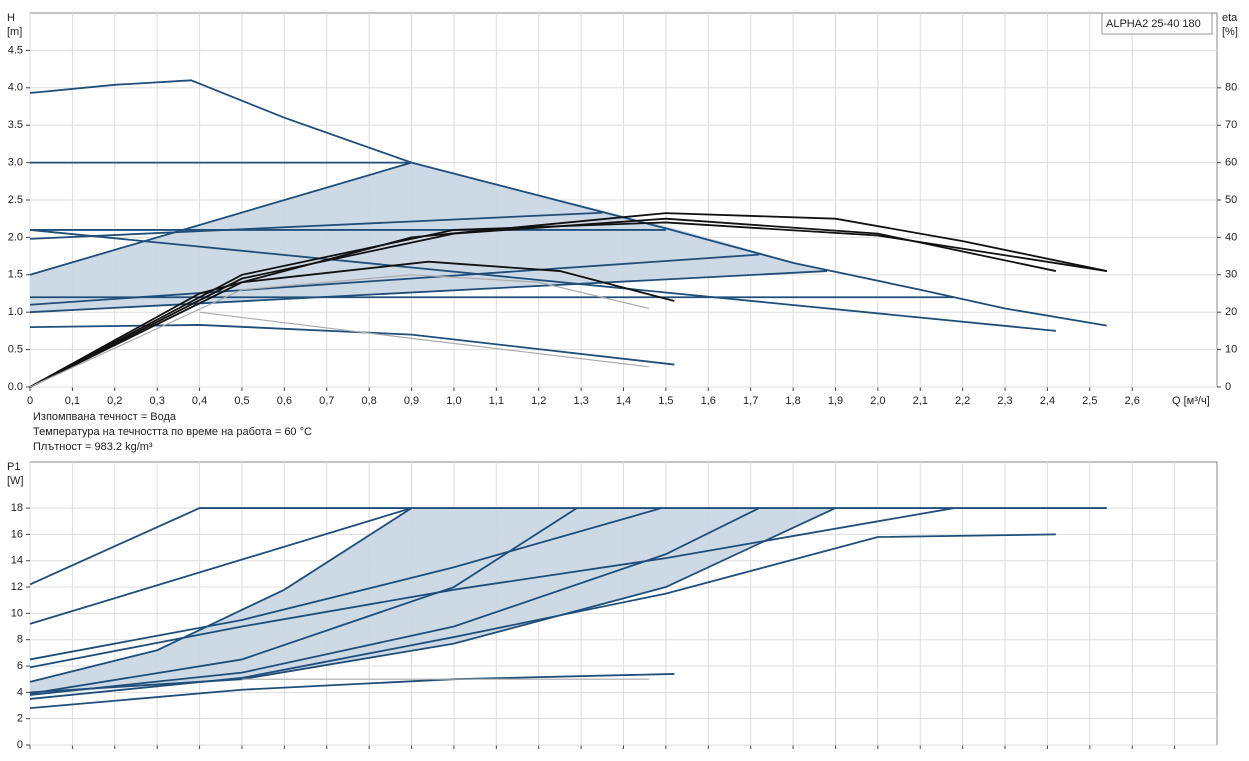  What do you see at coordinates (750, 401) in the screenshot?
I see `x-tick-label: 1,7` at bounding box center [750, 401].